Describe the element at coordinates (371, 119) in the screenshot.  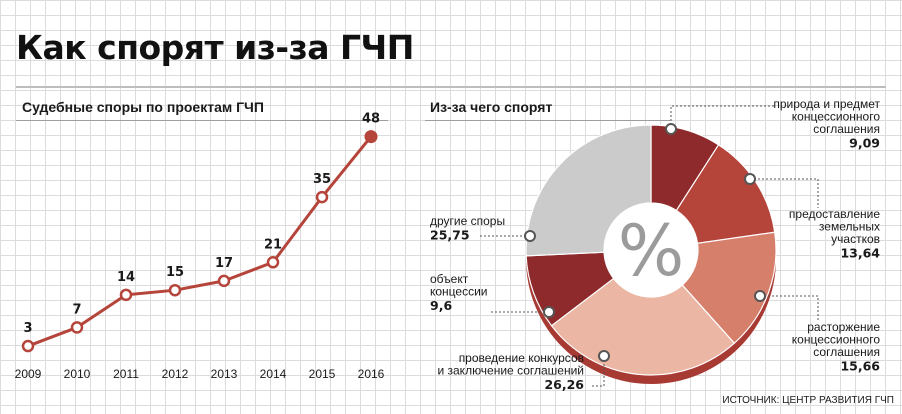
I see `data-label: 48` at that location.